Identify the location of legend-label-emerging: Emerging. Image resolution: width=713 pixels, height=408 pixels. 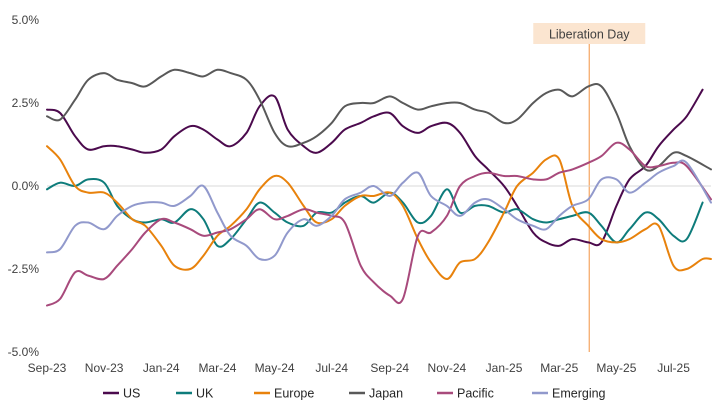
(579, 394).